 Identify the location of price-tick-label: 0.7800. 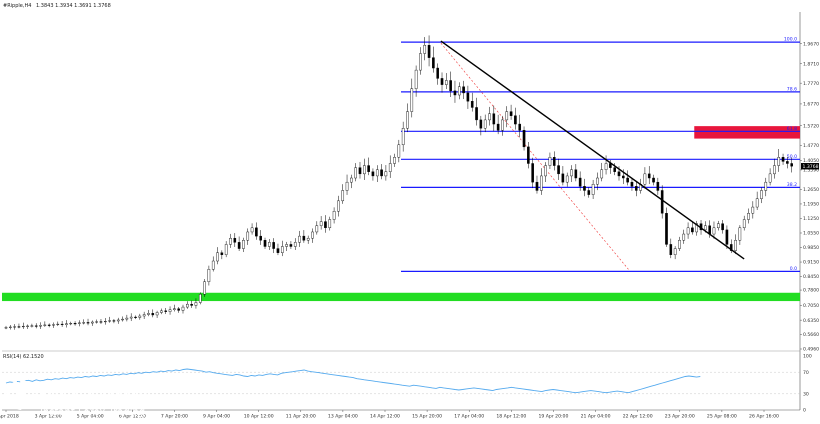
(811, 291).